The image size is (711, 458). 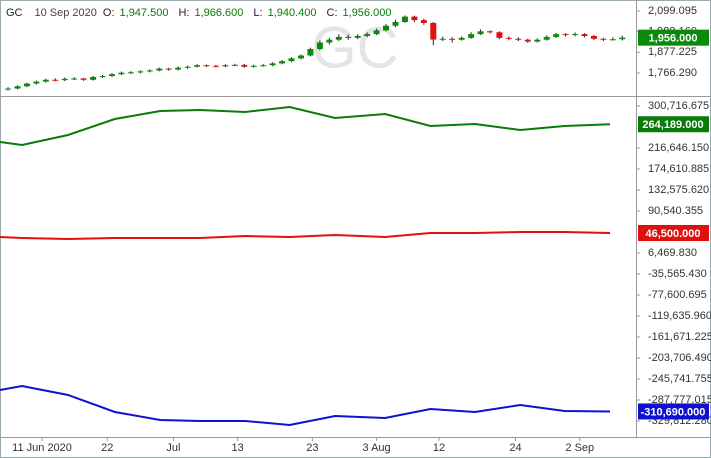 What do you see at coordinates (679, 358) in the screenshot?
I see `y-tick-label: -203,706.490` at bounding box center [679, 358].